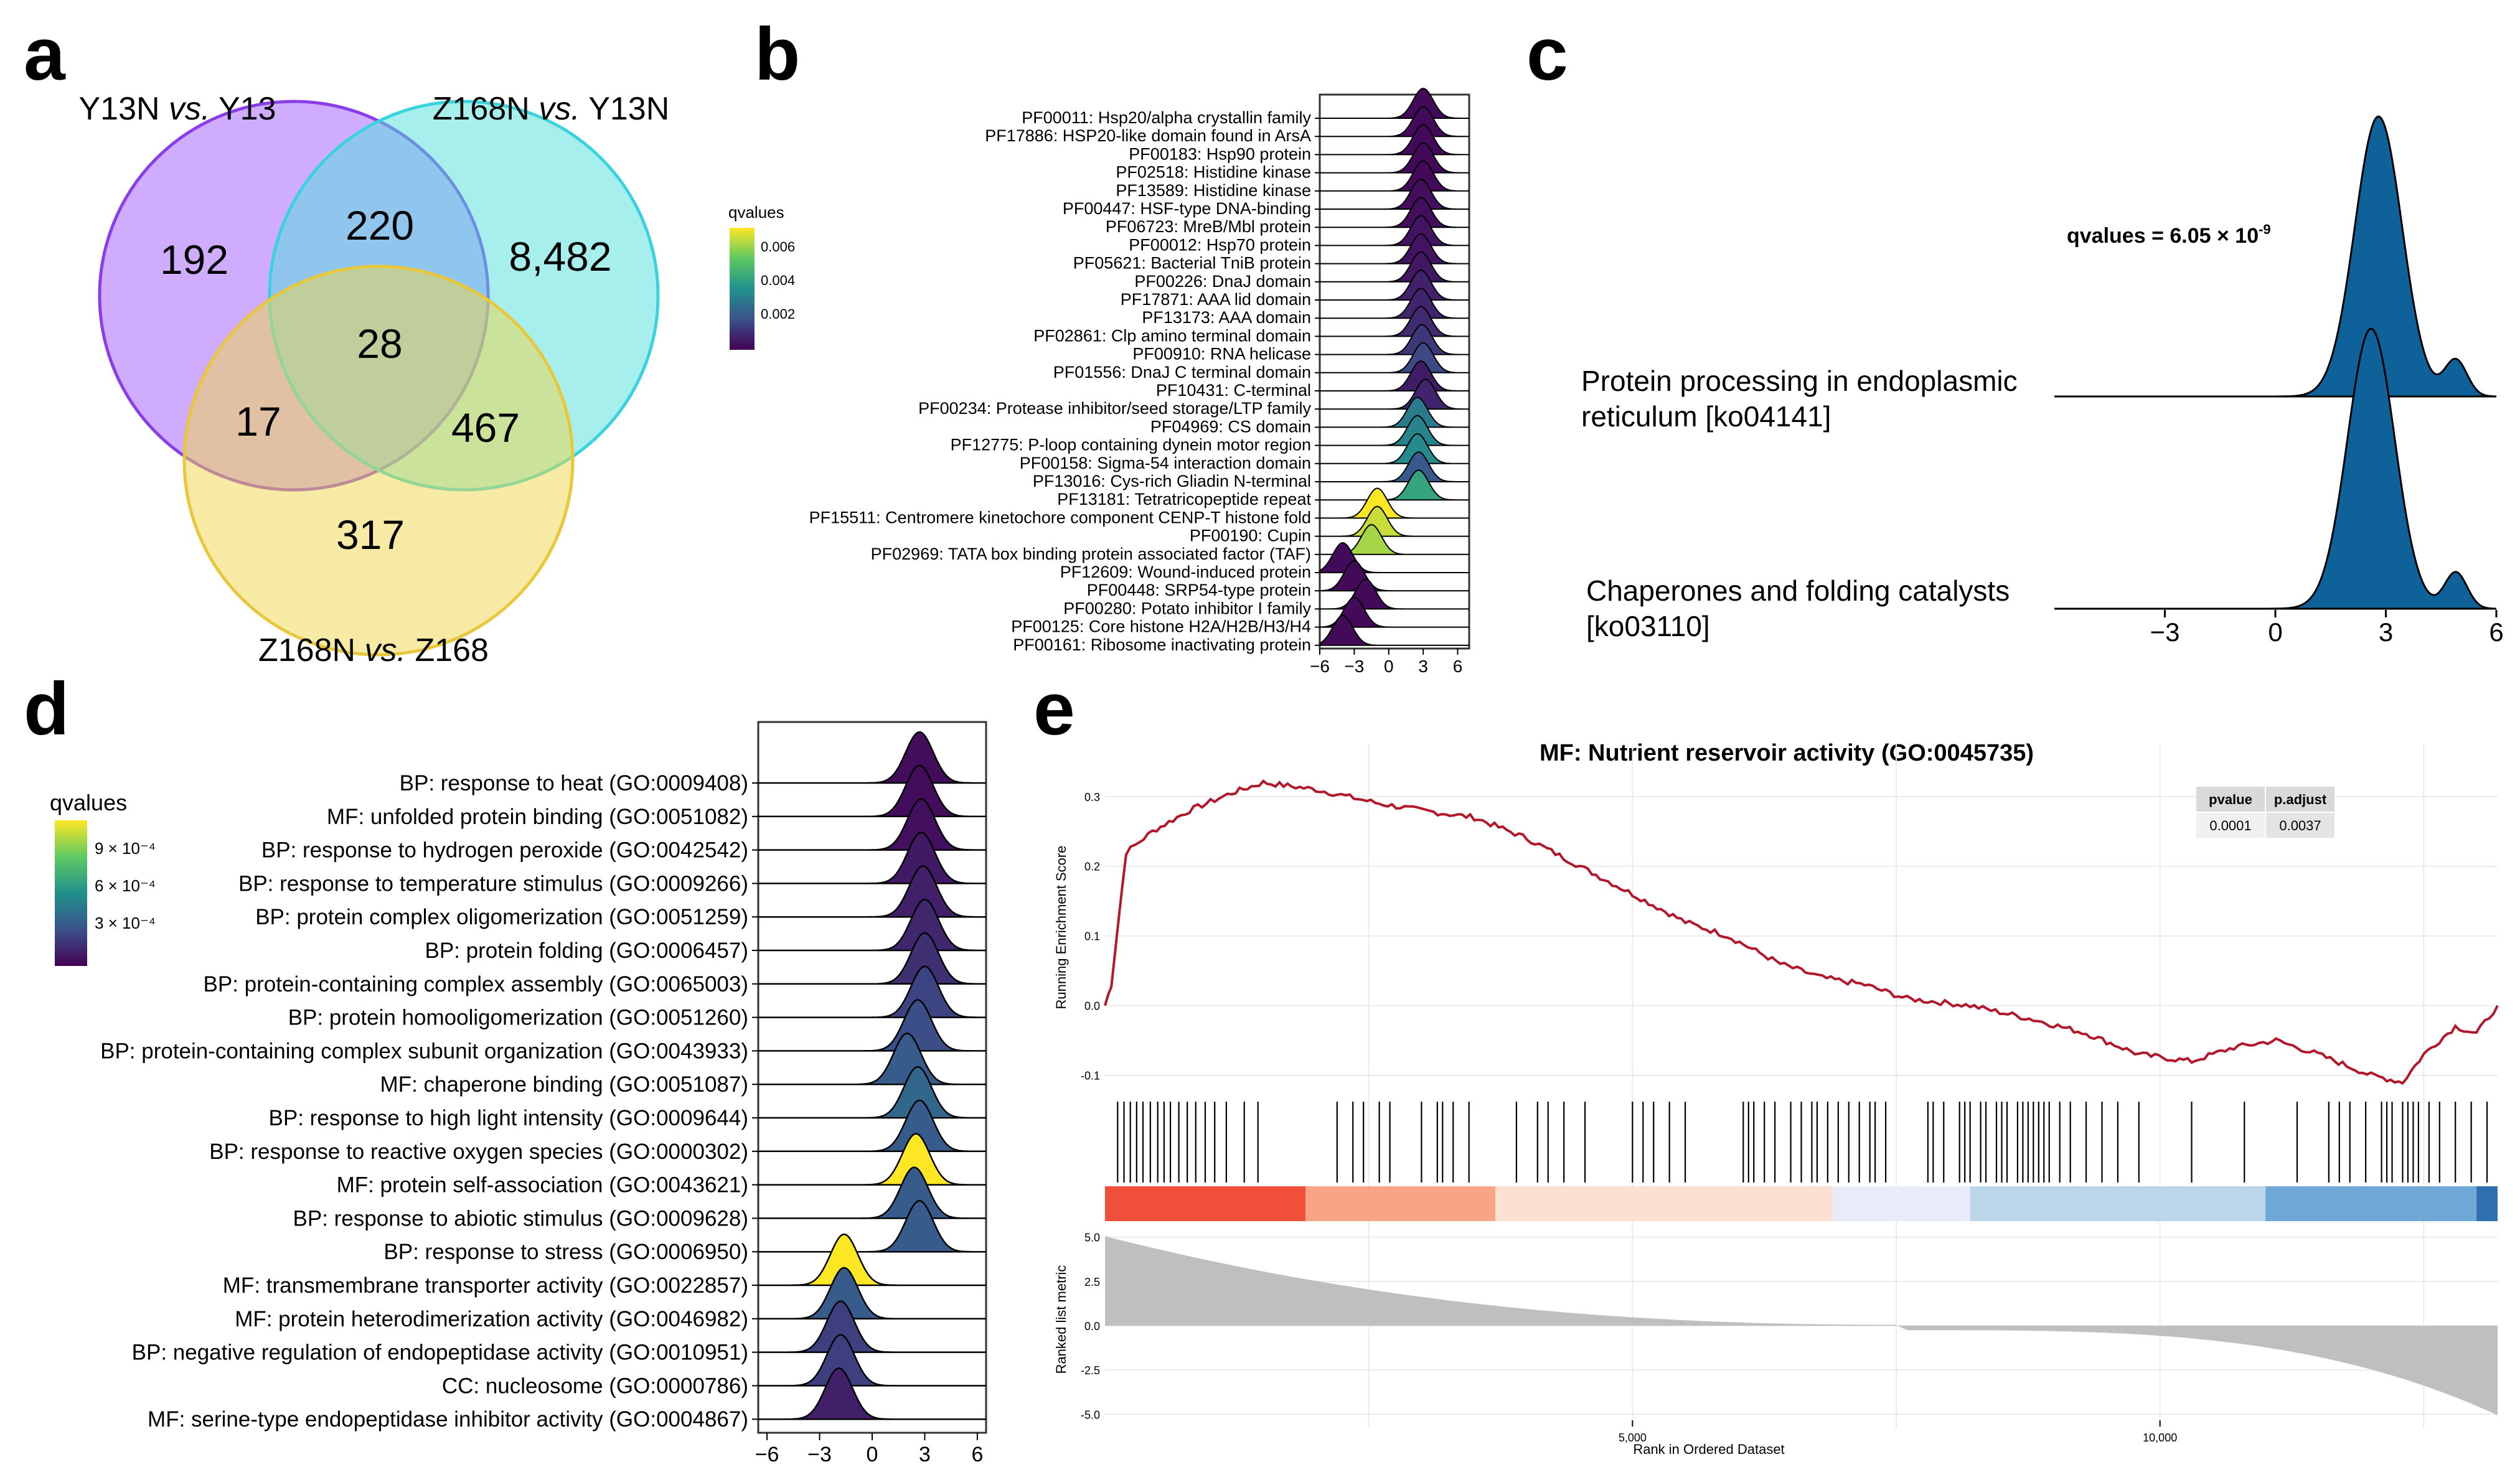  Describe the element at coordinates (1148, 135) in the screenshot. I see `pfam-row-label: PF17886: HSP20-like domain found in ArsA` at that location.